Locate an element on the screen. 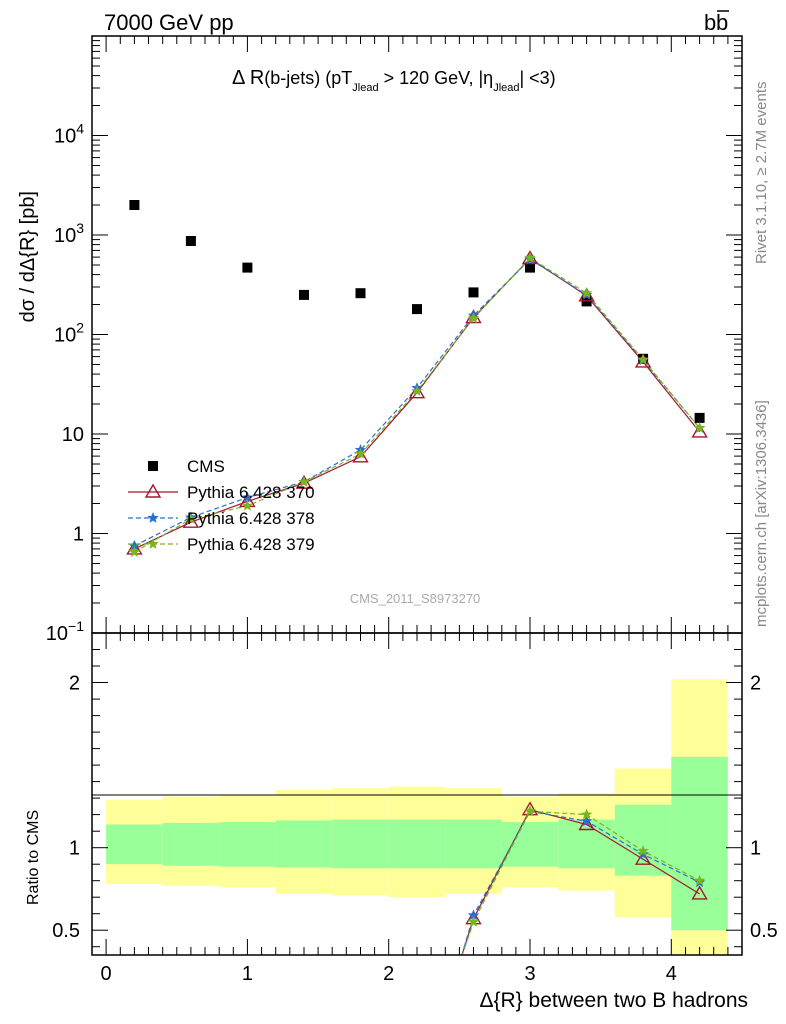 This screenshot has width=786, height=1024. legend-entry-cms: CMS is located at coordinates (186, 466).